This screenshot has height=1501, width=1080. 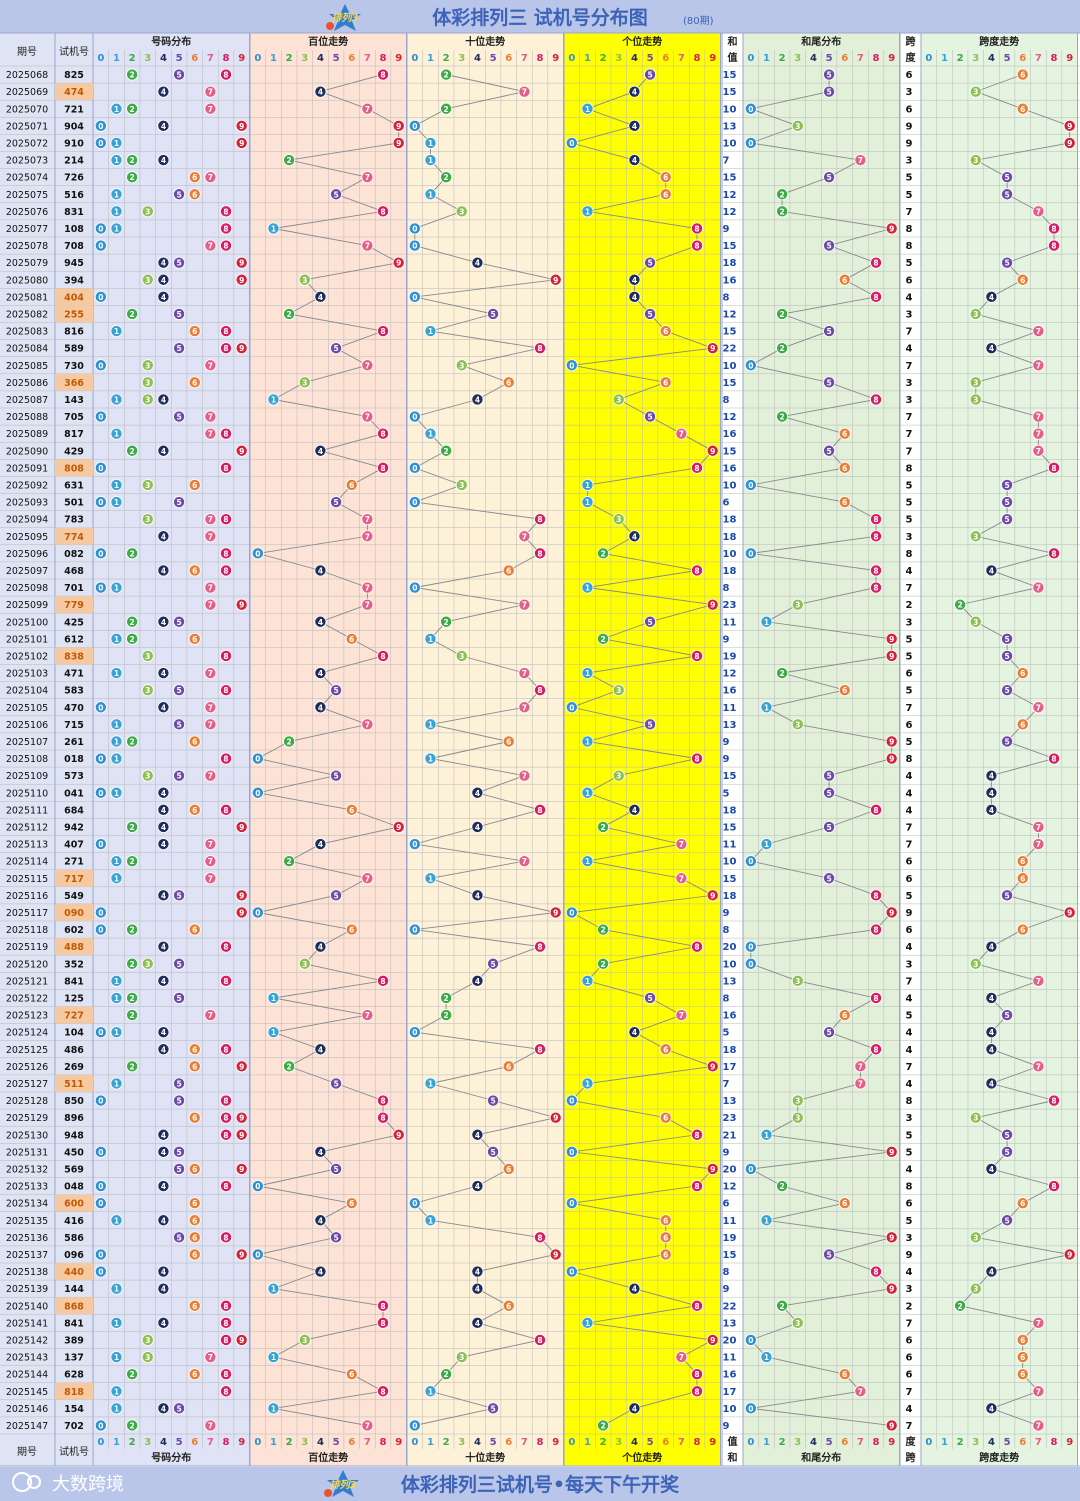 What do you see at coordinates (194, 810) in the screenshot?
I see `dist-ball-label: 6` at bounding box center [194, 810].